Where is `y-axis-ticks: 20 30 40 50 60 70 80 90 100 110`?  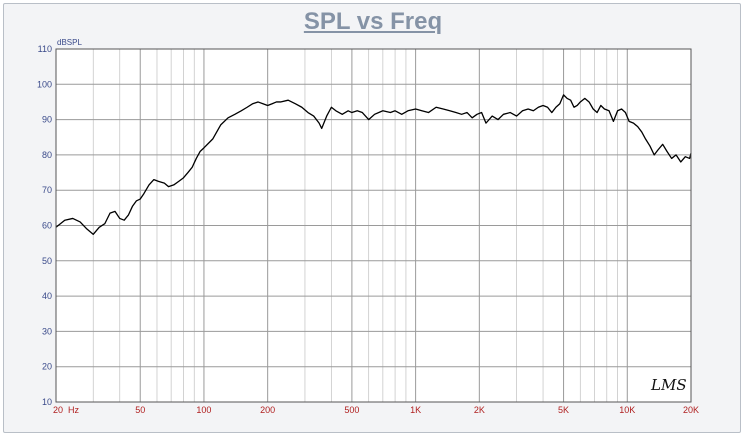 y-axis-ticks: 20 30 40 50 60 70 80 90 100 110 is located at coordinates (44, 208).